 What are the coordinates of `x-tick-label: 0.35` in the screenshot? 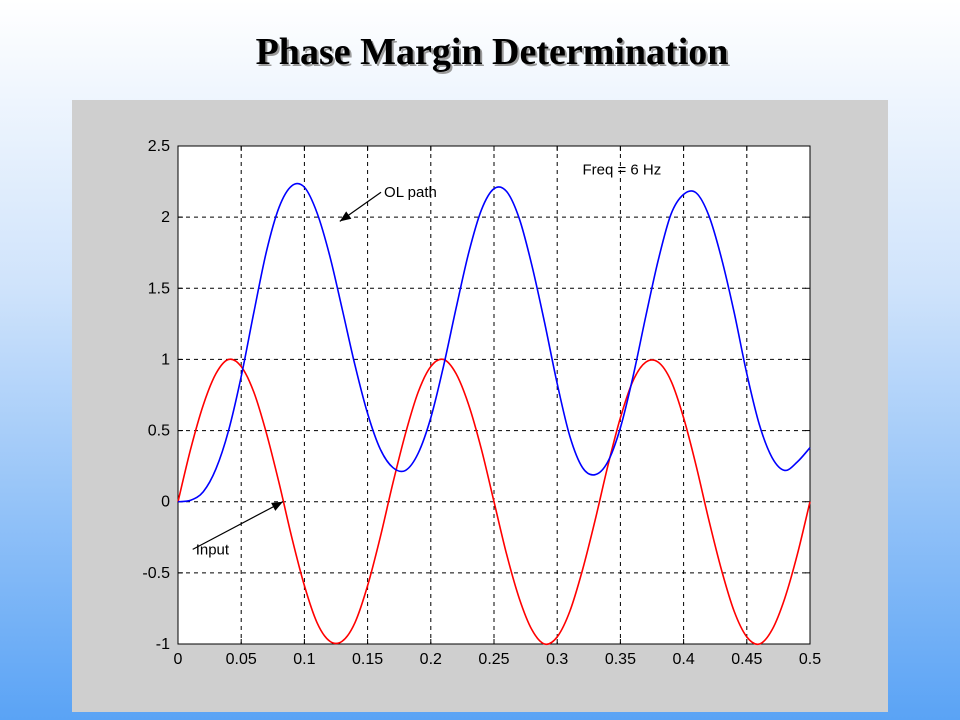 It's located at (620, 659).